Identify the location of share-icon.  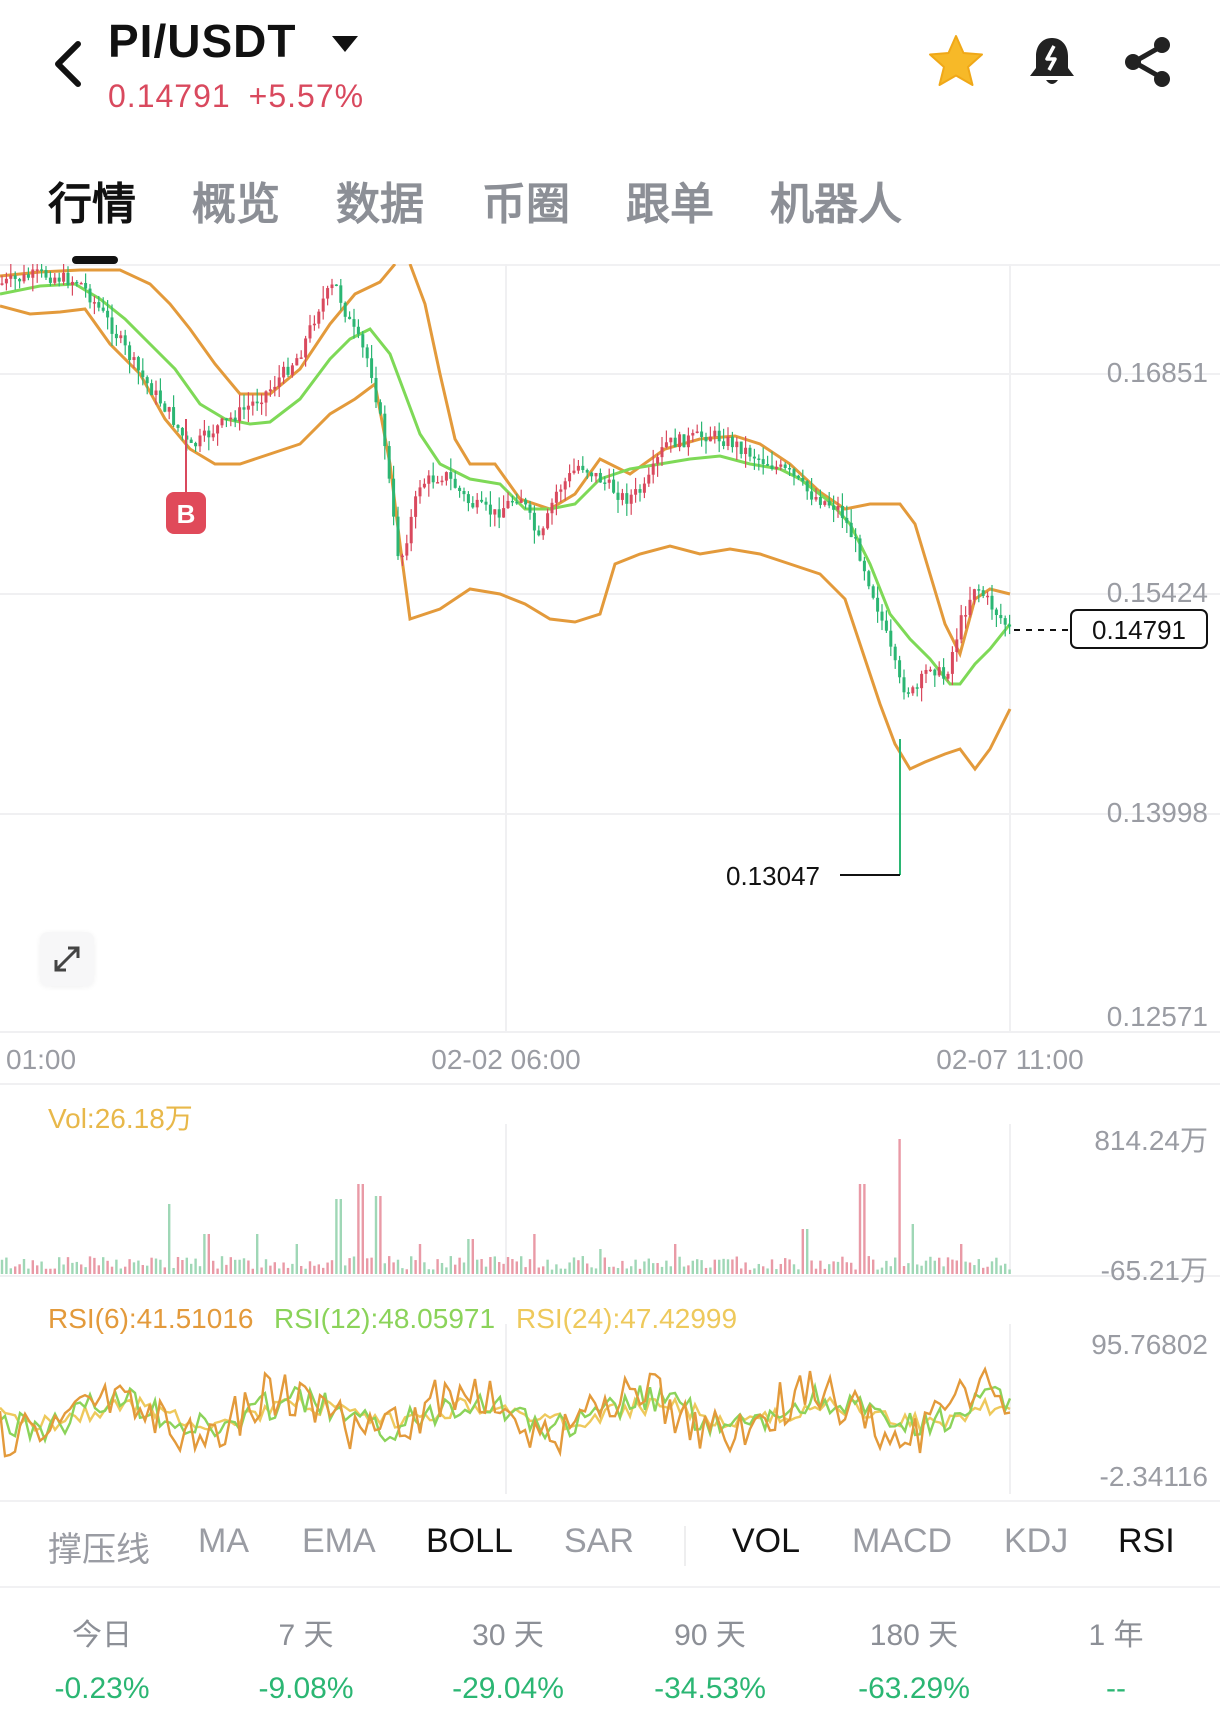
(1148, 62).